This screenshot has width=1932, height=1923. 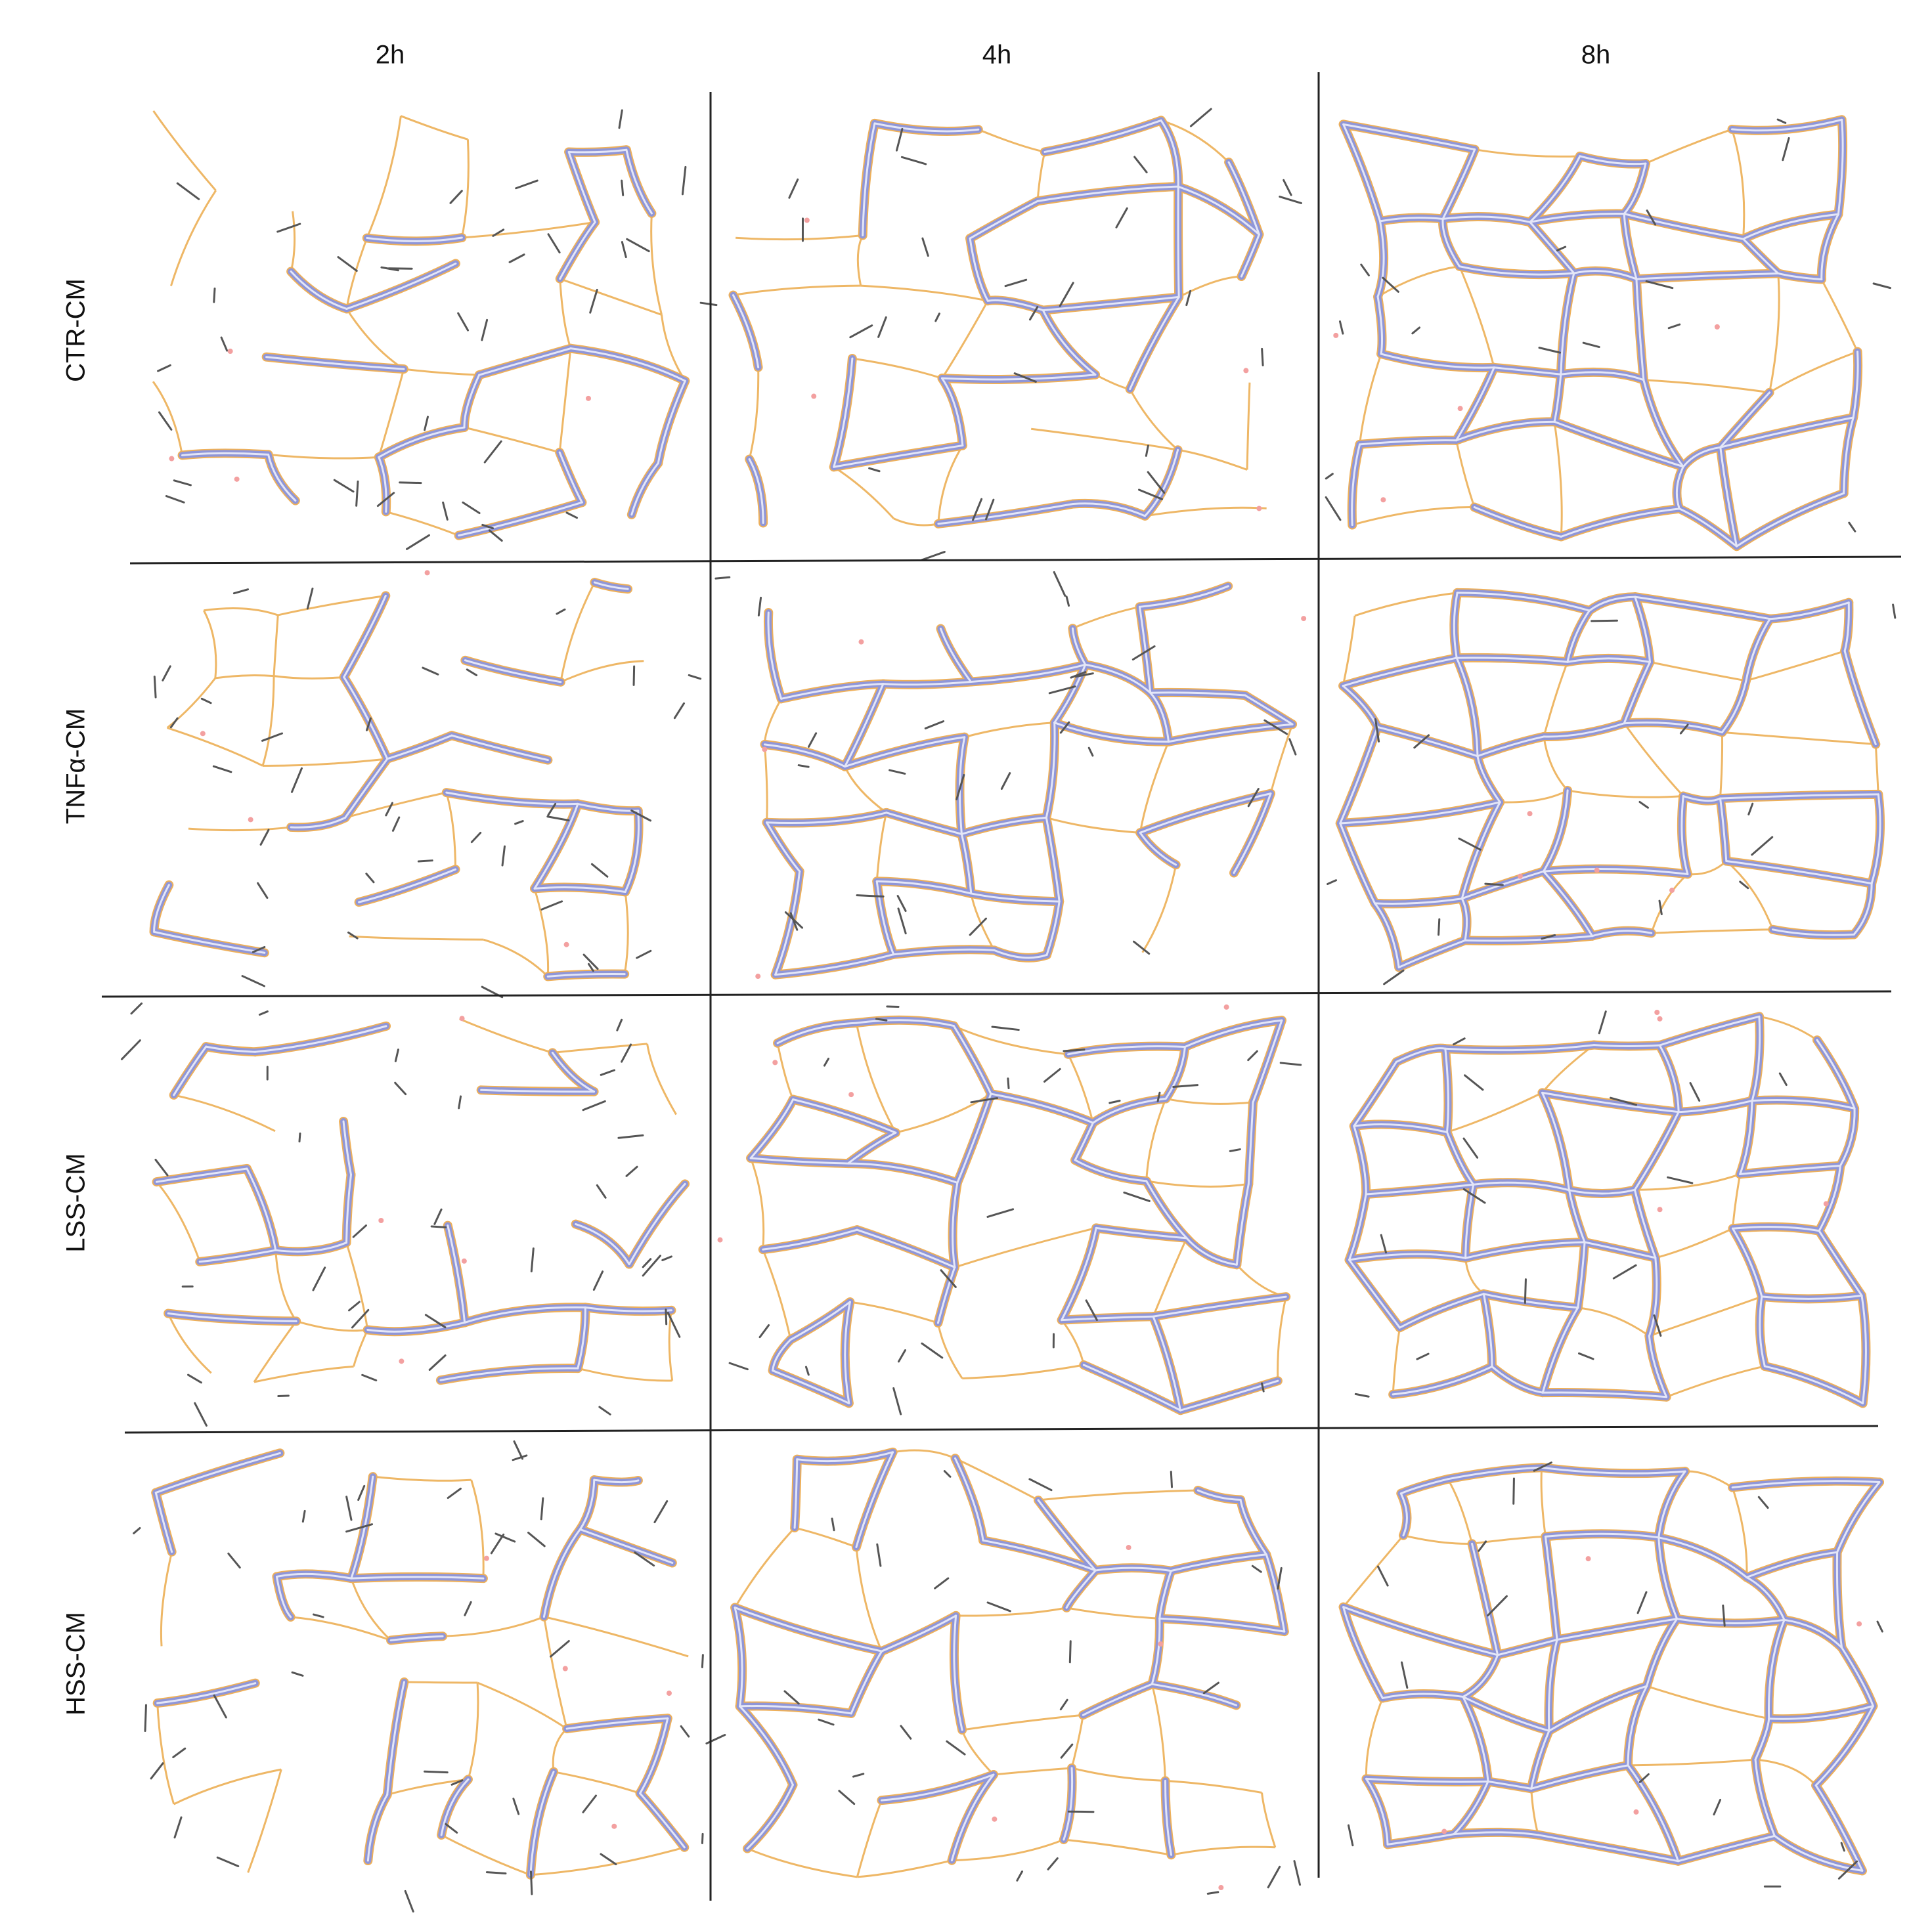 What do you see at coordinates (996, 994) in the screenshot?
I see `divider` at bounding box center [996, 994].